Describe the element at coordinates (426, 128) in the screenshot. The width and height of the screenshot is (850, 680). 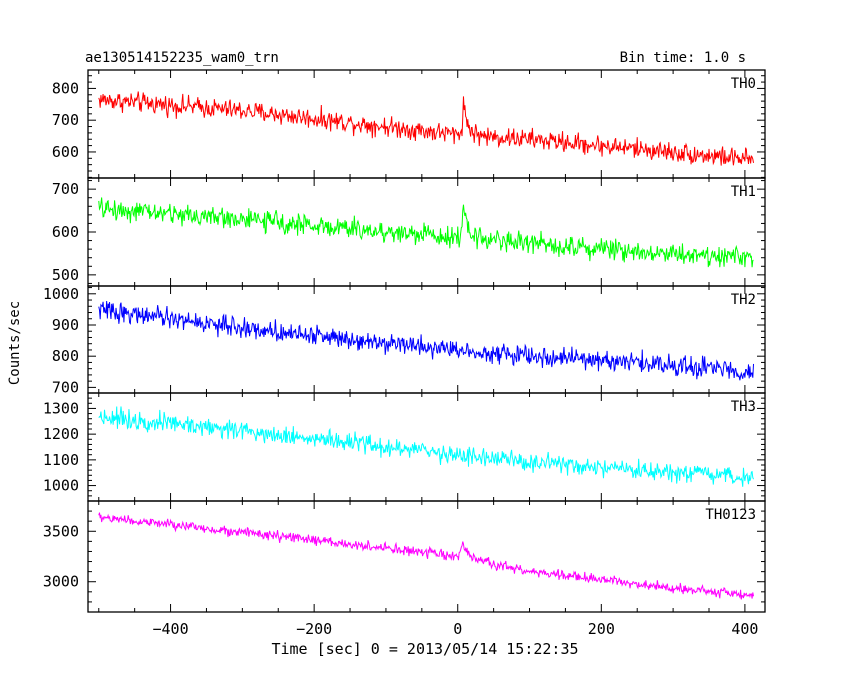
I see `series-line-th0` at that location.